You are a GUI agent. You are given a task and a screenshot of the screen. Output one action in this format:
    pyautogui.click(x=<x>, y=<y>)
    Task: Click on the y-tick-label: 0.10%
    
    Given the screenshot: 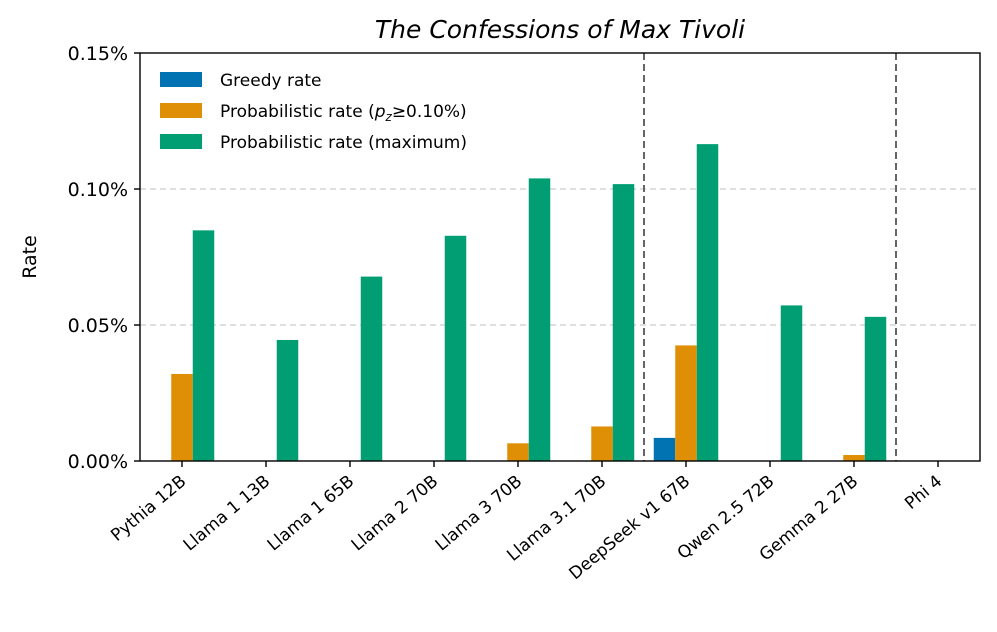 What is the action you would take?
    pyautogui.click(x=98, y=190)
    